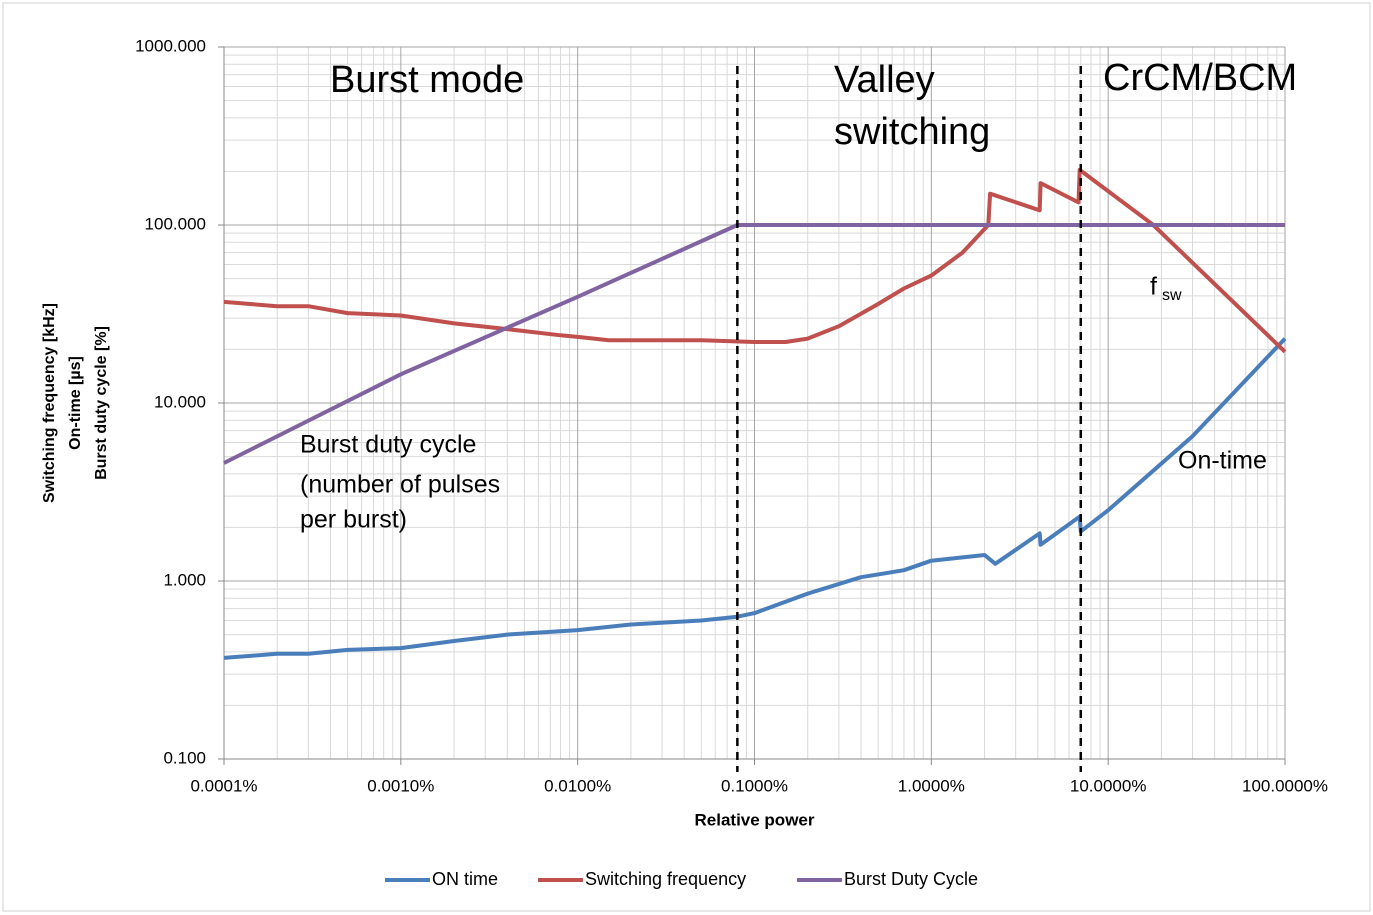 Image resolution: width=1373 pixels, height=915 pixels. Describe the element at coordinates (1108, 785) in the screenshot. I see `x-tick-label: 10.0000%` at that location.